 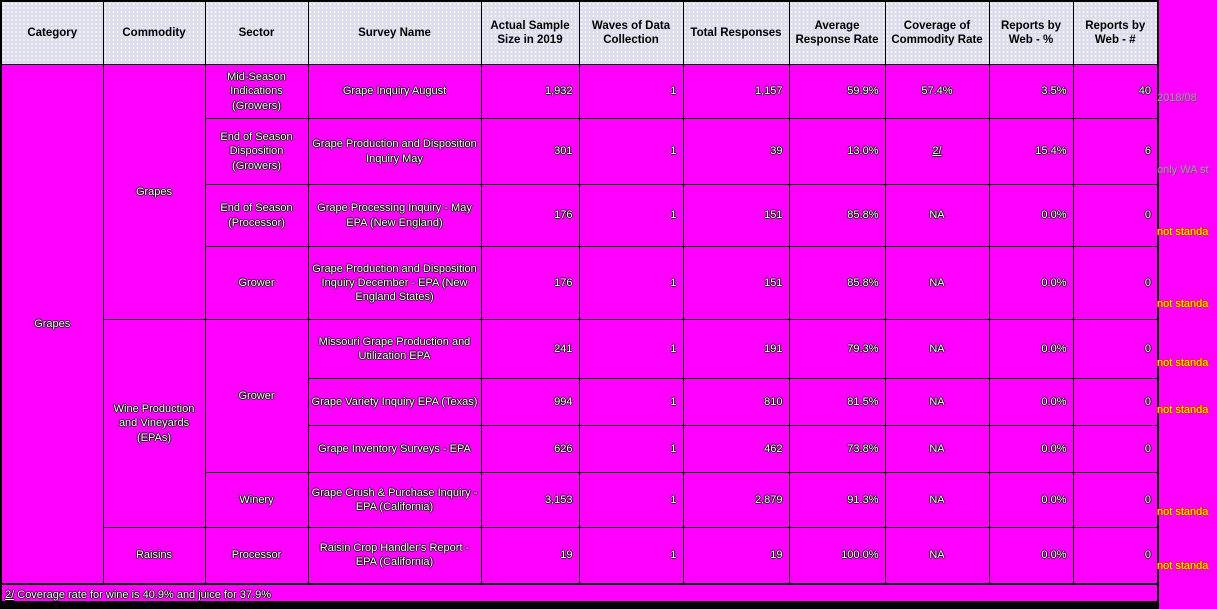 I want to click on cell-sample-size: 19, so click(x=530, y=555).